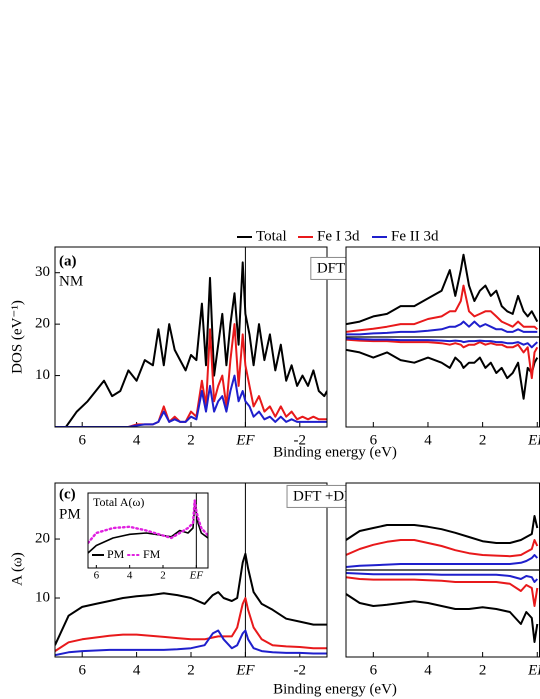 This screenshot has width=540, height=699. Describe the element at coordinates (67, 494) in the screenshot. I see `panel-label: (c)` at that location.